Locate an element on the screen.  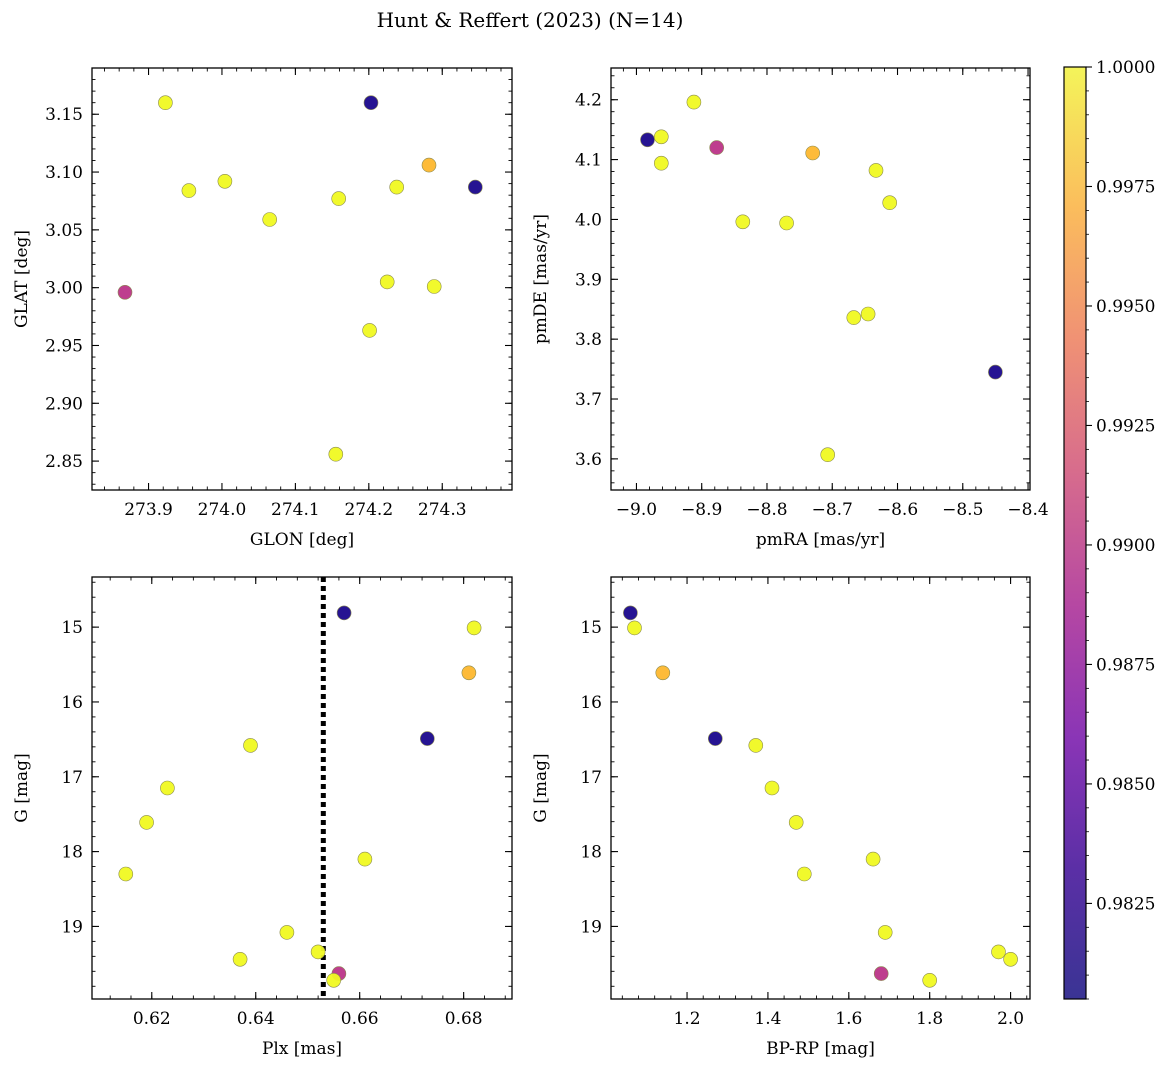
colorbar-tick-label: 0.9875 is located at coordinates (1125, 665).